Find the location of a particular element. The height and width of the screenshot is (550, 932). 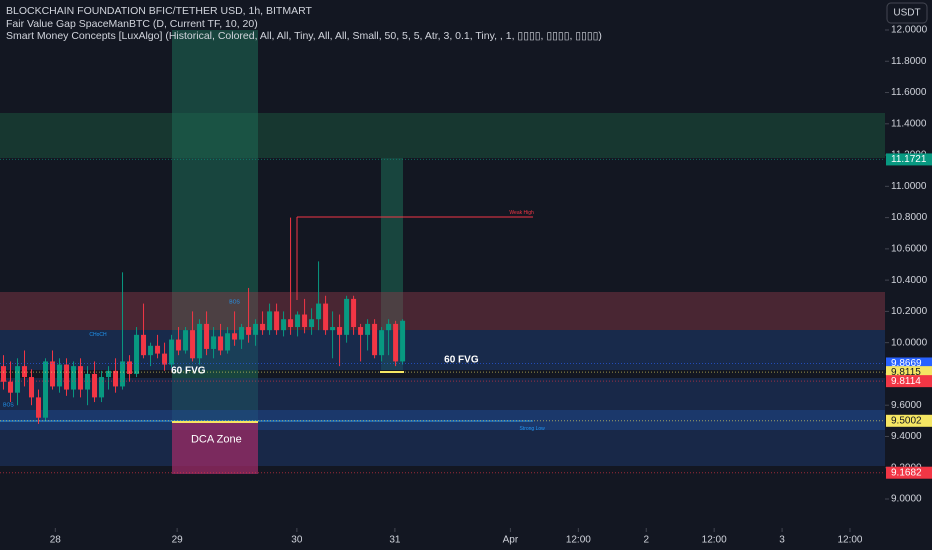

price-label: 9.8669 is located at coordinates (906, 363).